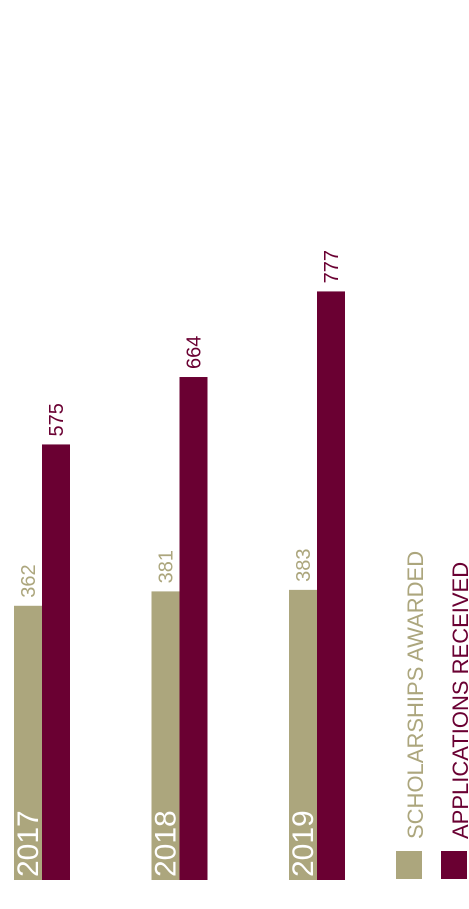 The image size is (469, 909). I want to click on value-label-2017-series-1: 575, so click(57, 419).